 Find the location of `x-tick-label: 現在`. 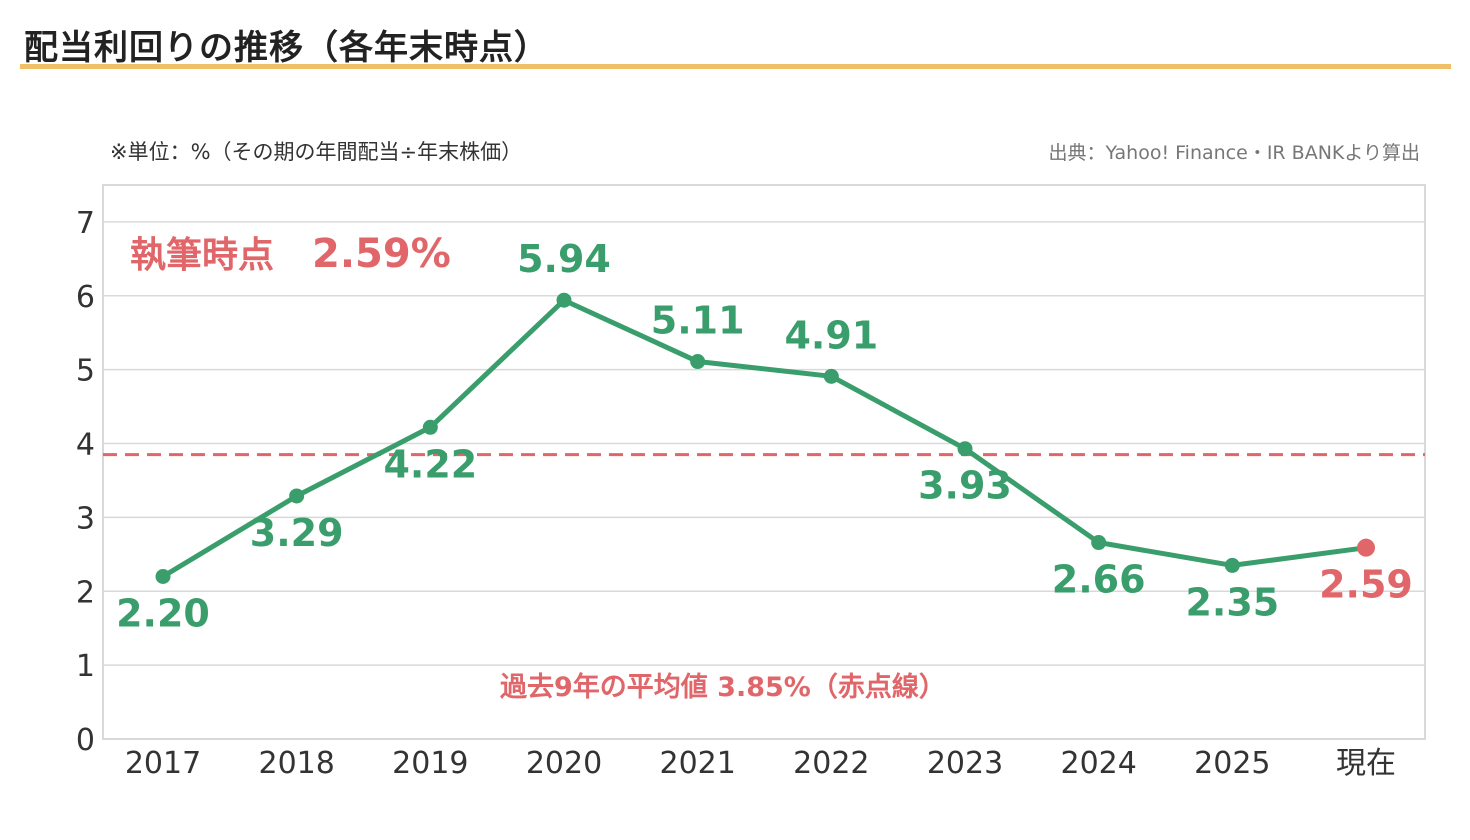

x-tick-label: 現在 is located at coordinates (1366, 763).